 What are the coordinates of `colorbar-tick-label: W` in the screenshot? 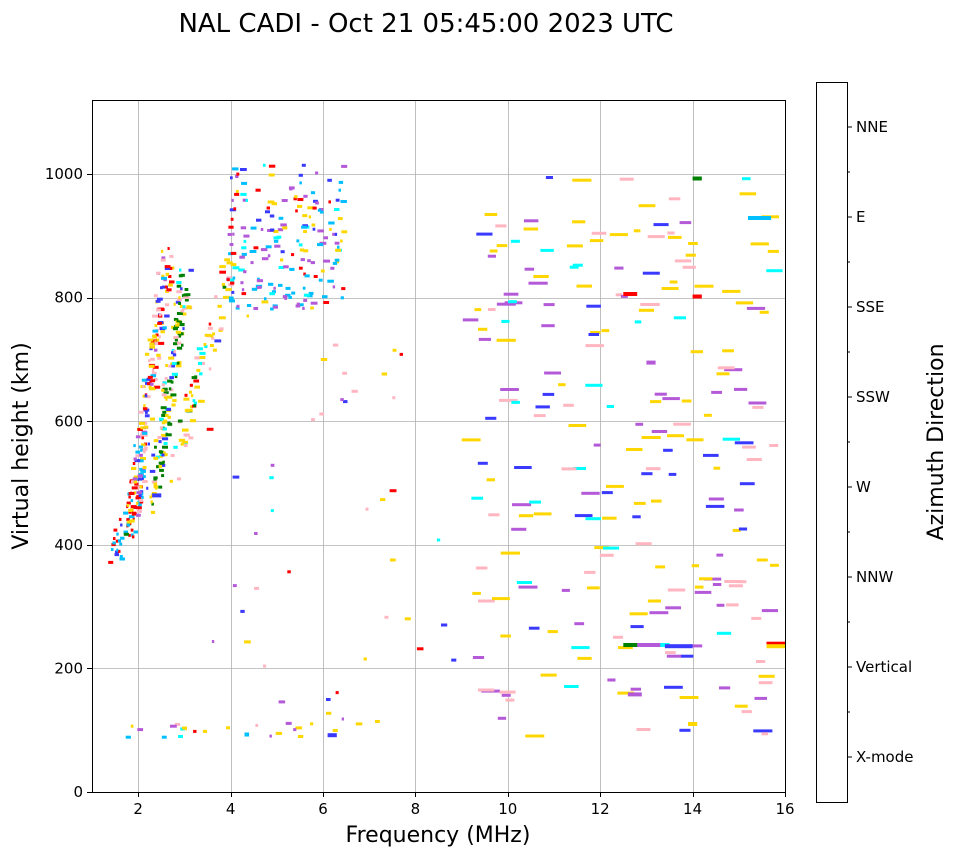 It's located at (863, 487).